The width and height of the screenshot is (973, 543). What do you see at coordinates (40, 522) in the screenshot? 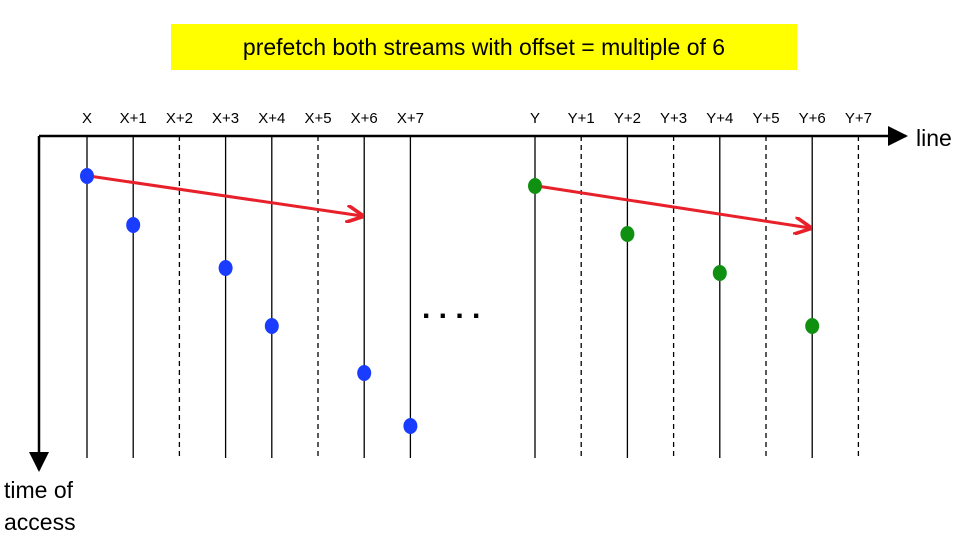
I see `y-axis-label-line: access` at bounding box center [40, 522].